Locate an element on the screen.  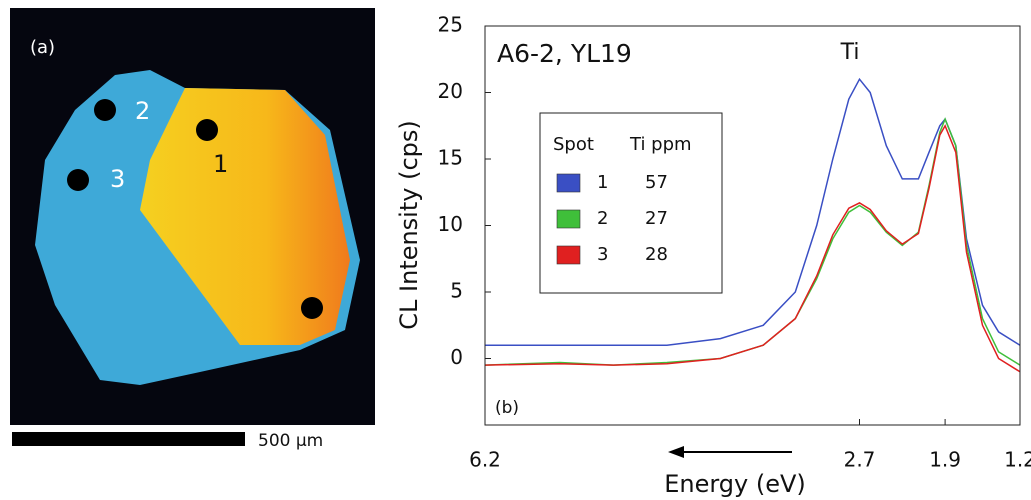
y-tick-label: 15 is located at coordinates (450, 158).